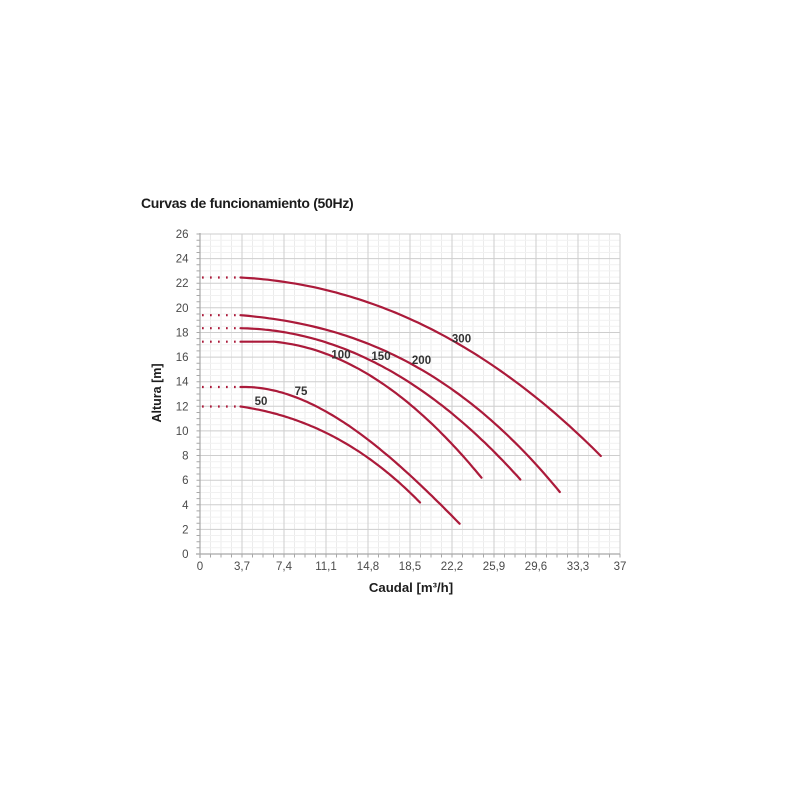 This screenshot has height=800, width=800. What do you see at coordinates (578, 567) in the screenshot?
I see `svg-text: 33,3` at bounding box center [578, 567].